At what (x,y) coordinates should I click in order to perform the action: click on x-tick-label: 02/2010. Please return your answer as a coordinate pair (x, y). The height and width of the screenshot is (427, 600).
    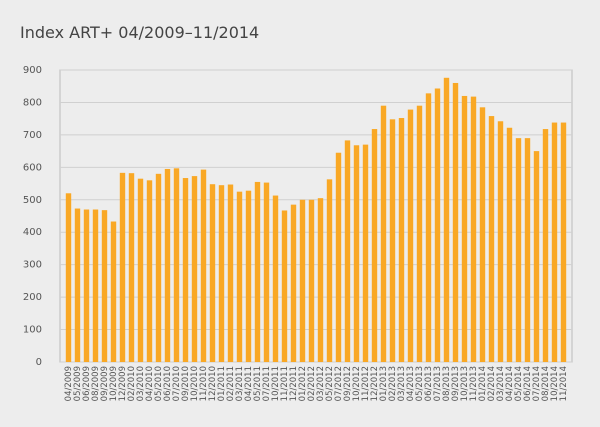
    Looking at the image, I should click on (132, 383).